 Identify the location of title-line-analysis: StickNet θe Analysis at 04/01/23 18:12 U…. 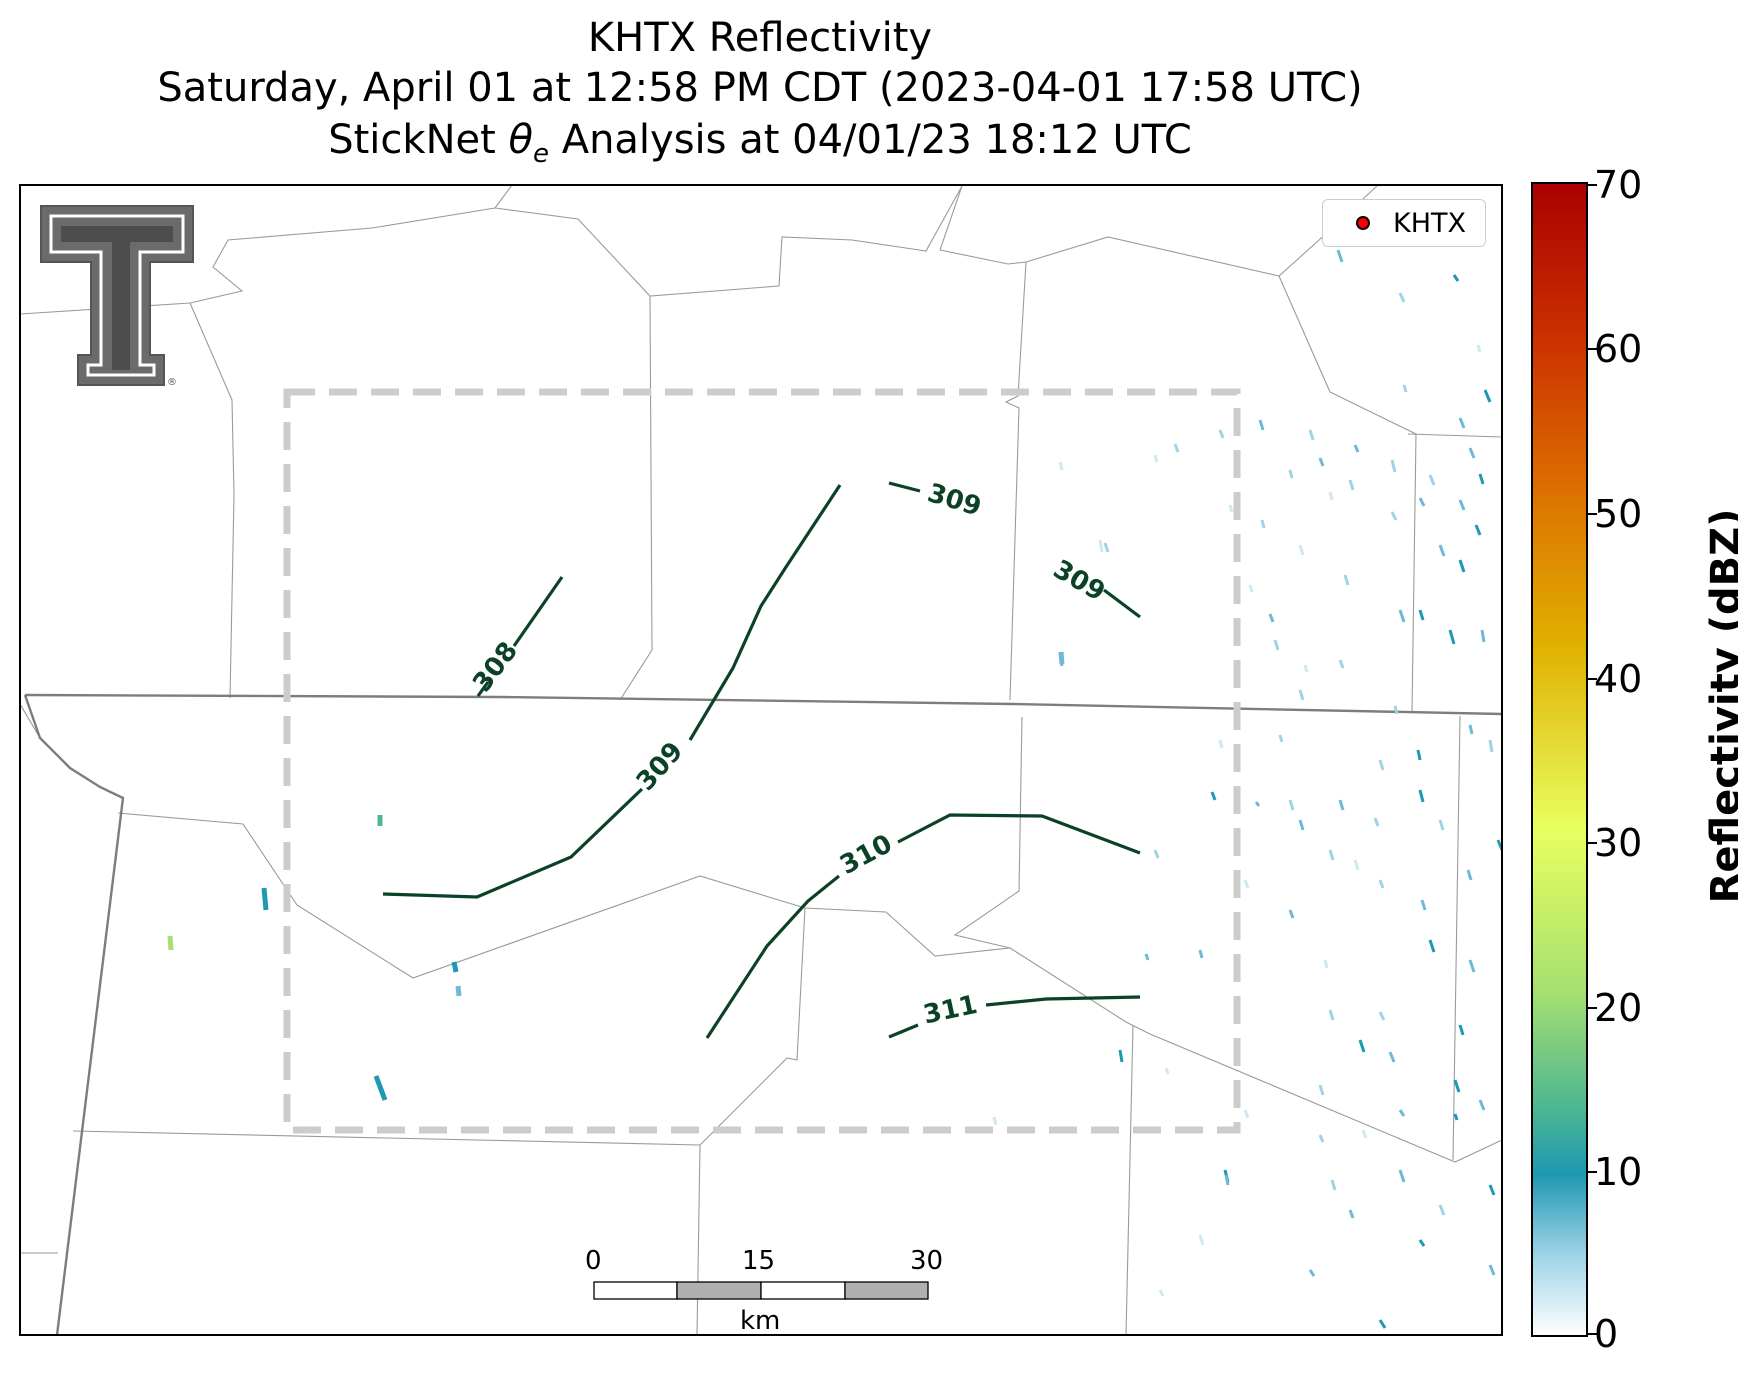
(760, 143).